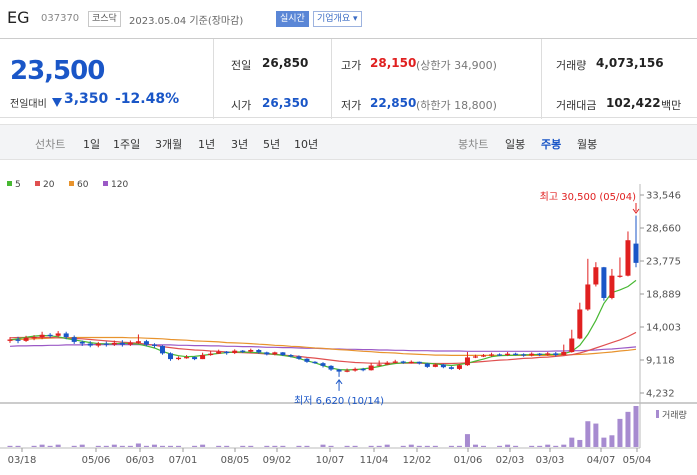 This screenshot has height=475, width=697. Describe the element at coordinates (57, 102) in the screenshot. I see `down-triangle-icon` at that location.